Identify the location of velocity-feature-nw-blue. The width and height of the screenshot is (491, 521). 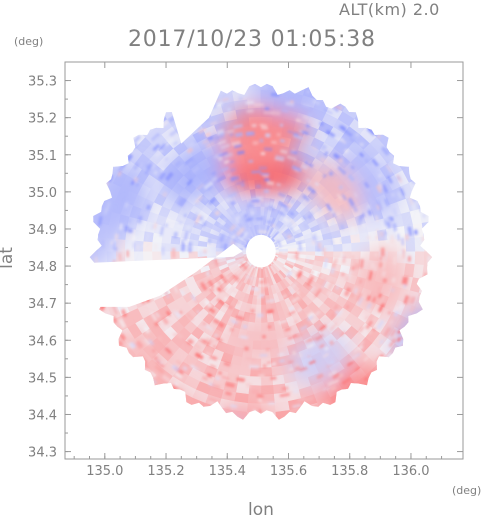
(196, 173).